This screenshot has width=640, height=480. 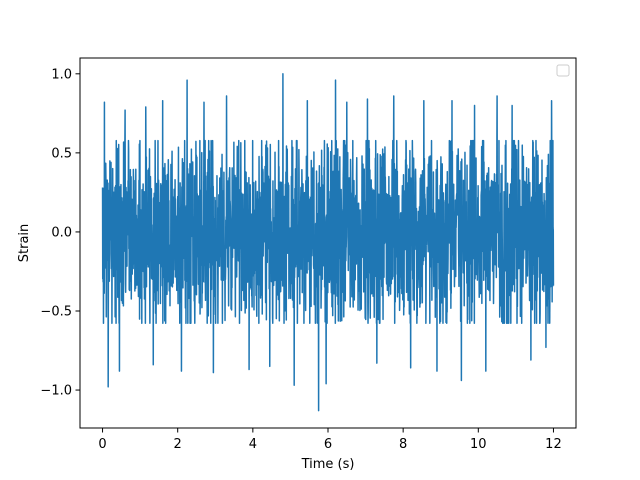 What do you see at coordinates (253, 444) in the screenshot?
I see `x-tick-label: 4` at bounding box center [253, 444].